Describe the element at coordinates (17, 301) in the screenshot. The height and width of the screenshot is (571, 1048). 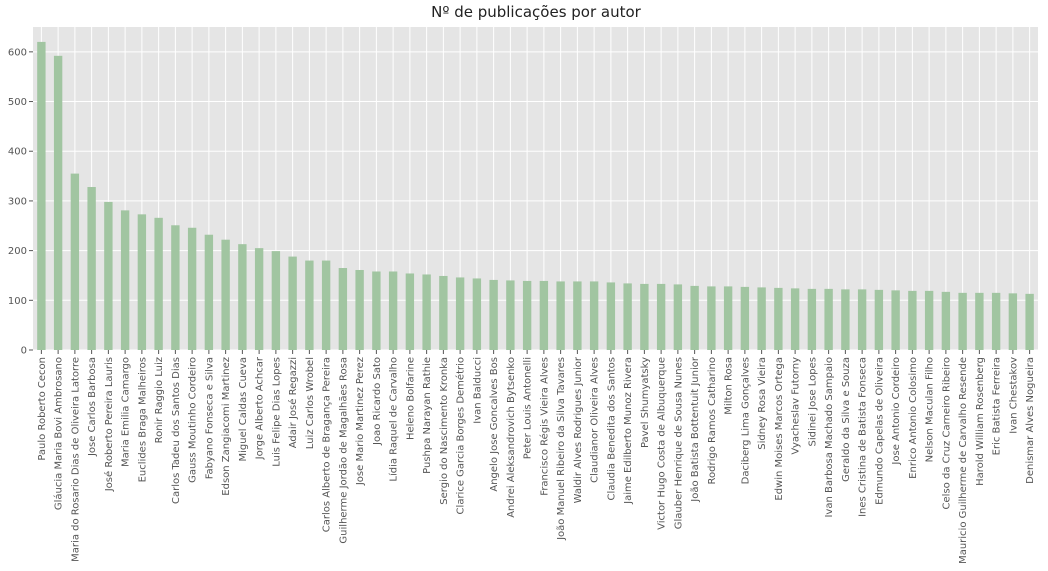
I see `y-tick-label: 100` at that location.